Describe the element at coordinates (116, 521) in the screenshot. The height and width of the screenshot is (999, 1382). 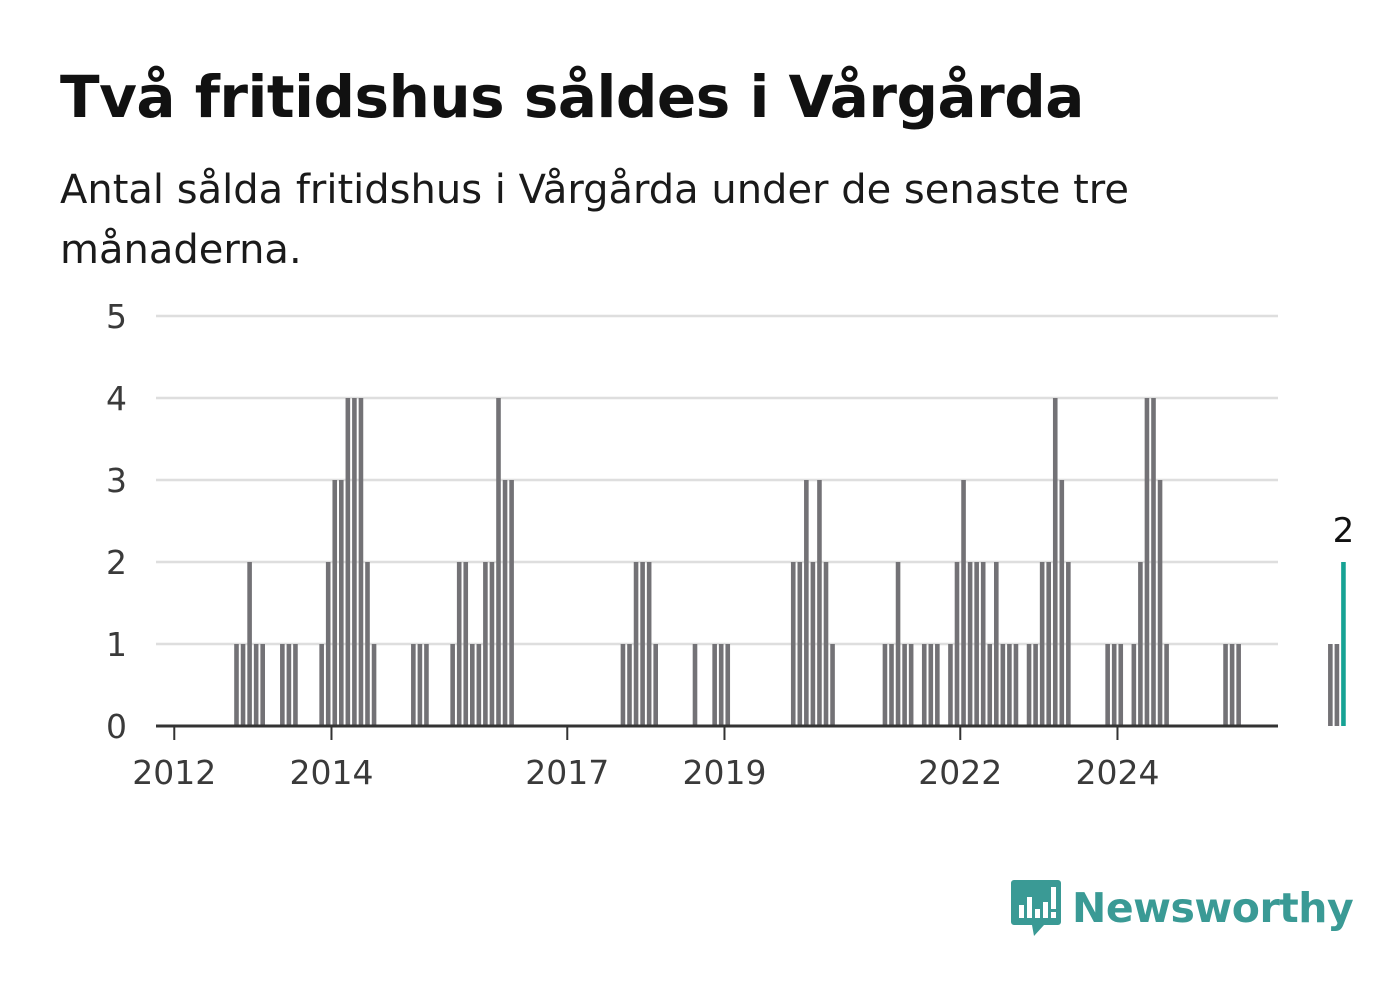
I see `y-axis-ticks: 0 1 2 3 4 5` at that location.